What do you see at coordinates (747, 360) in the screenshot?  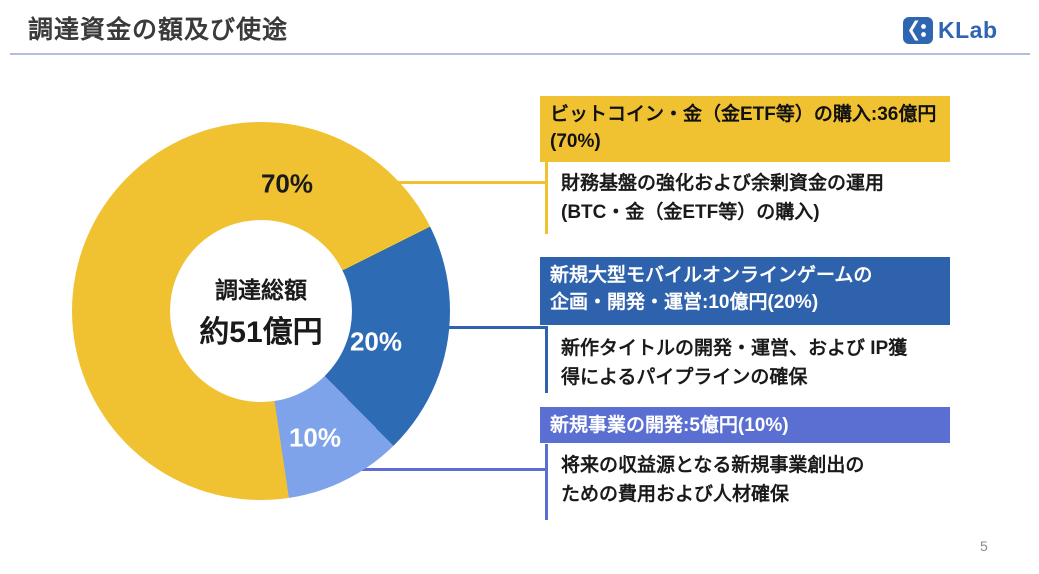 I see `callout-desc-mobile-game: 新作タイトルの開発・運営、および IP獲 得によるパイプラインの確保` at bounding box center [747, 360].